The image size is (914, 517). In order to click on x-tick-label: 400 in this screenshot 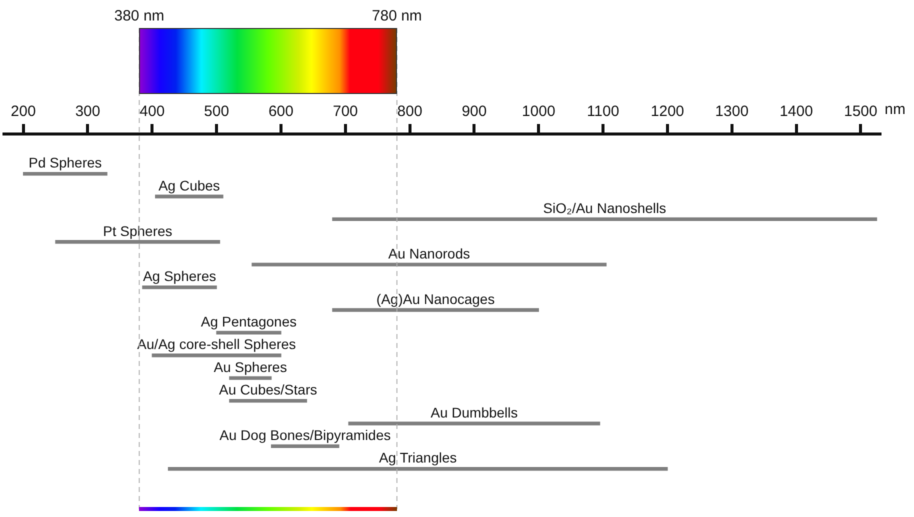, I will do `click(152, 111)`.